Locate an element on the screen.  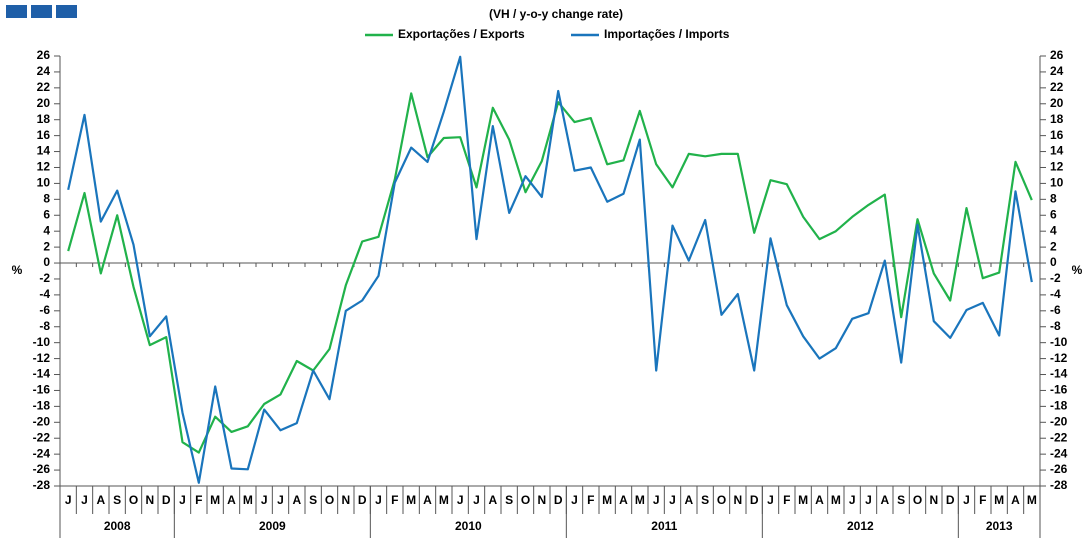
y2-tick-label: -6 is located at coordinates (1055, 310).